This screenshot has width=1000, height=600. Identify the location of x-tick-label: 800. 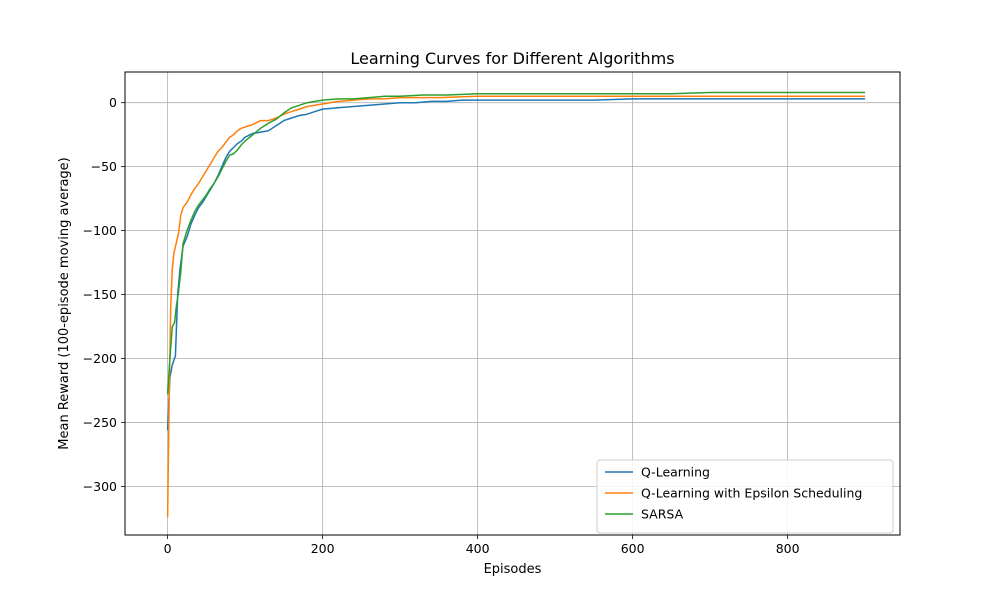
(788, 548).